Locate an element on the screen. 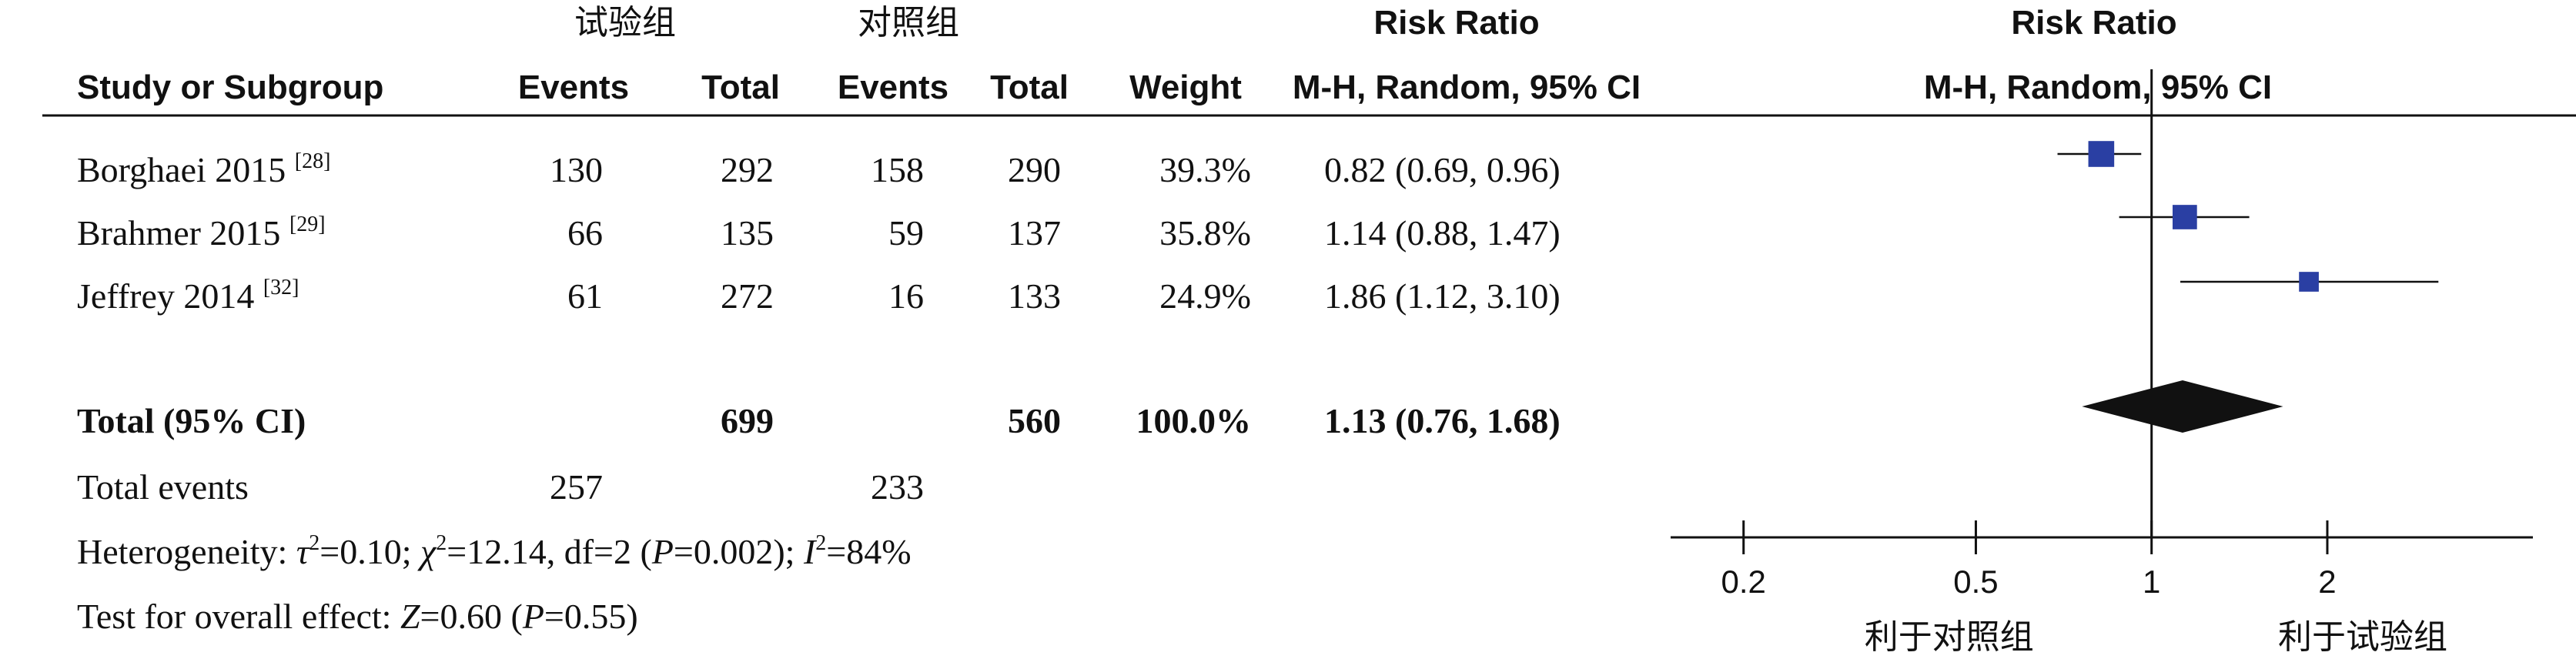  risk-ratio-ci-value: 1.14 (0.88, 1.47) is located at coordinates (1443, 233).